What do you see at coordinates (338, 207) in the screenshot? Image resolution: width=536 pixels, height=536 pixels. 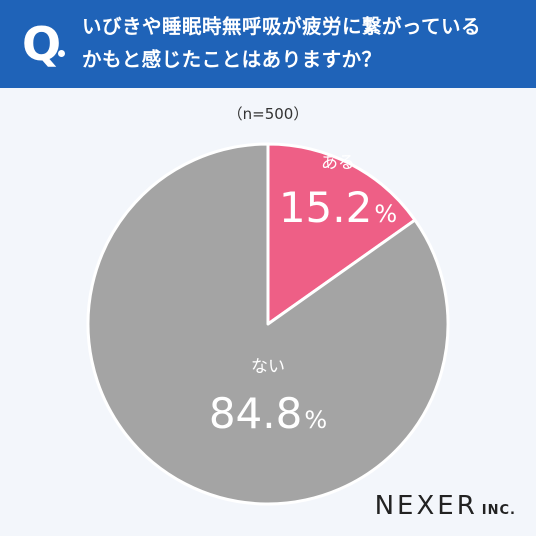 I see `slice-value-yes: 15.2%` at bounding box center [338, 207].